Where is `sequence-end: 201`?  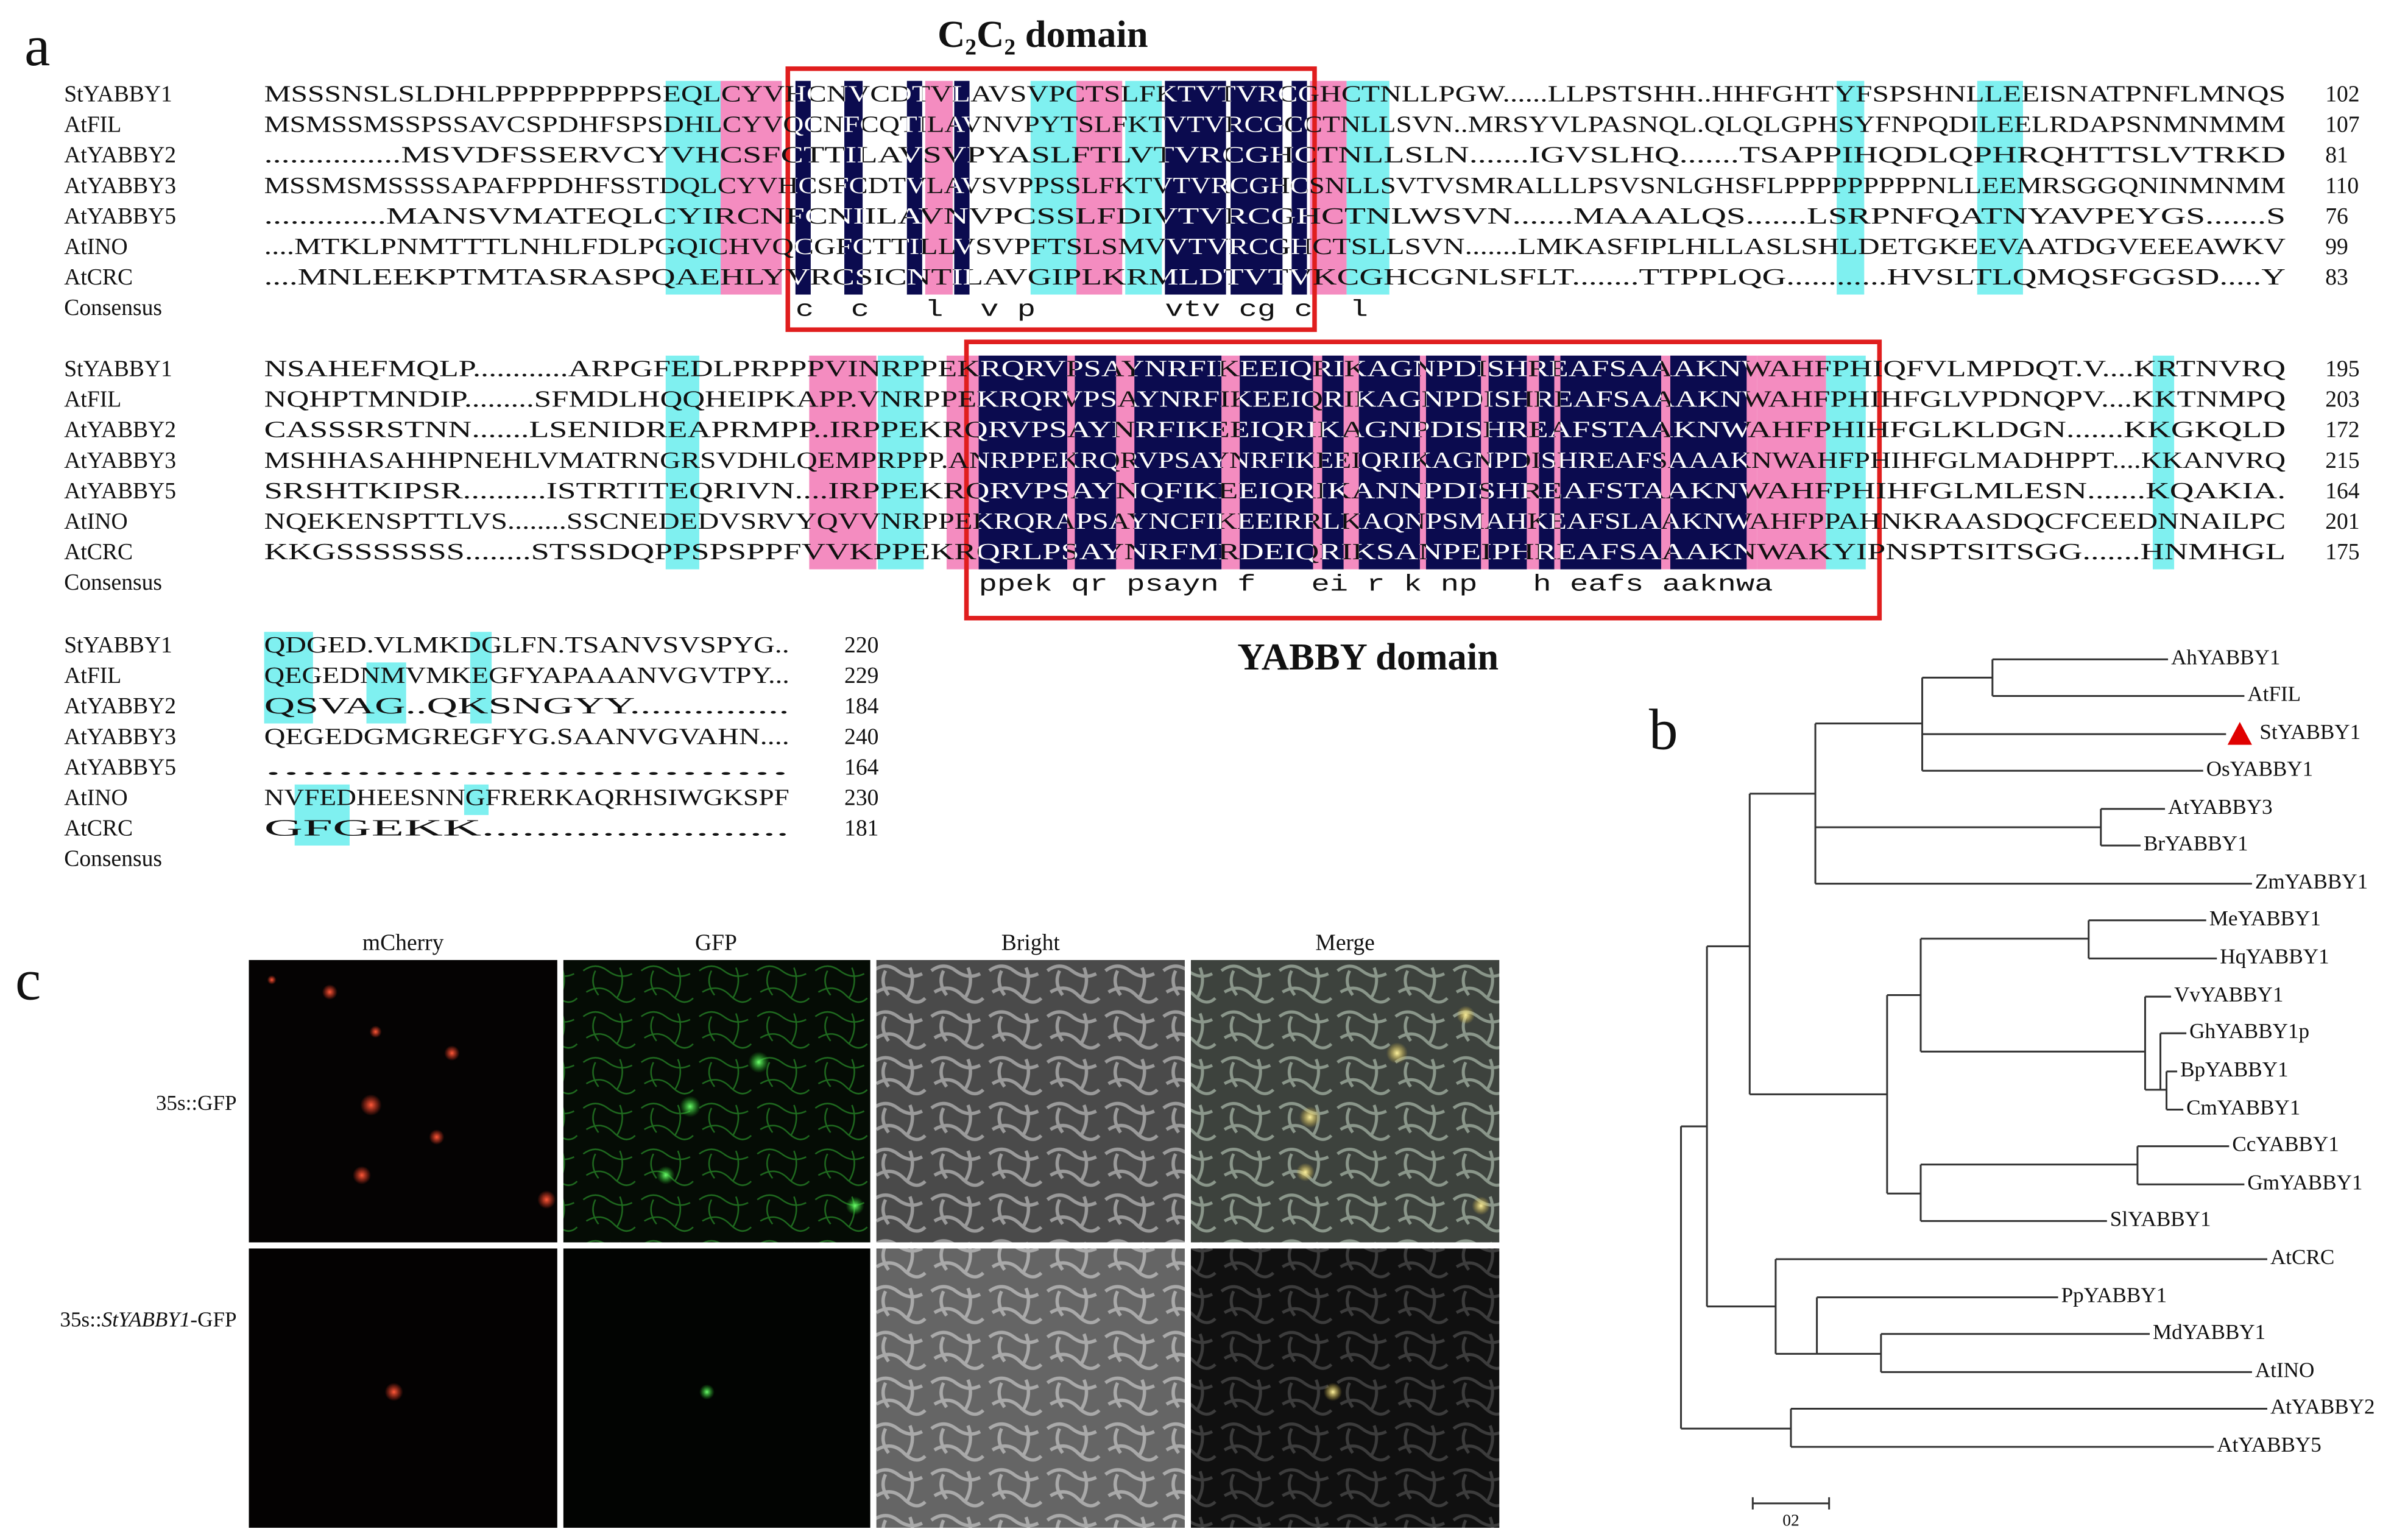 sequence-end: 201 is located at coordinates (2342, 521).